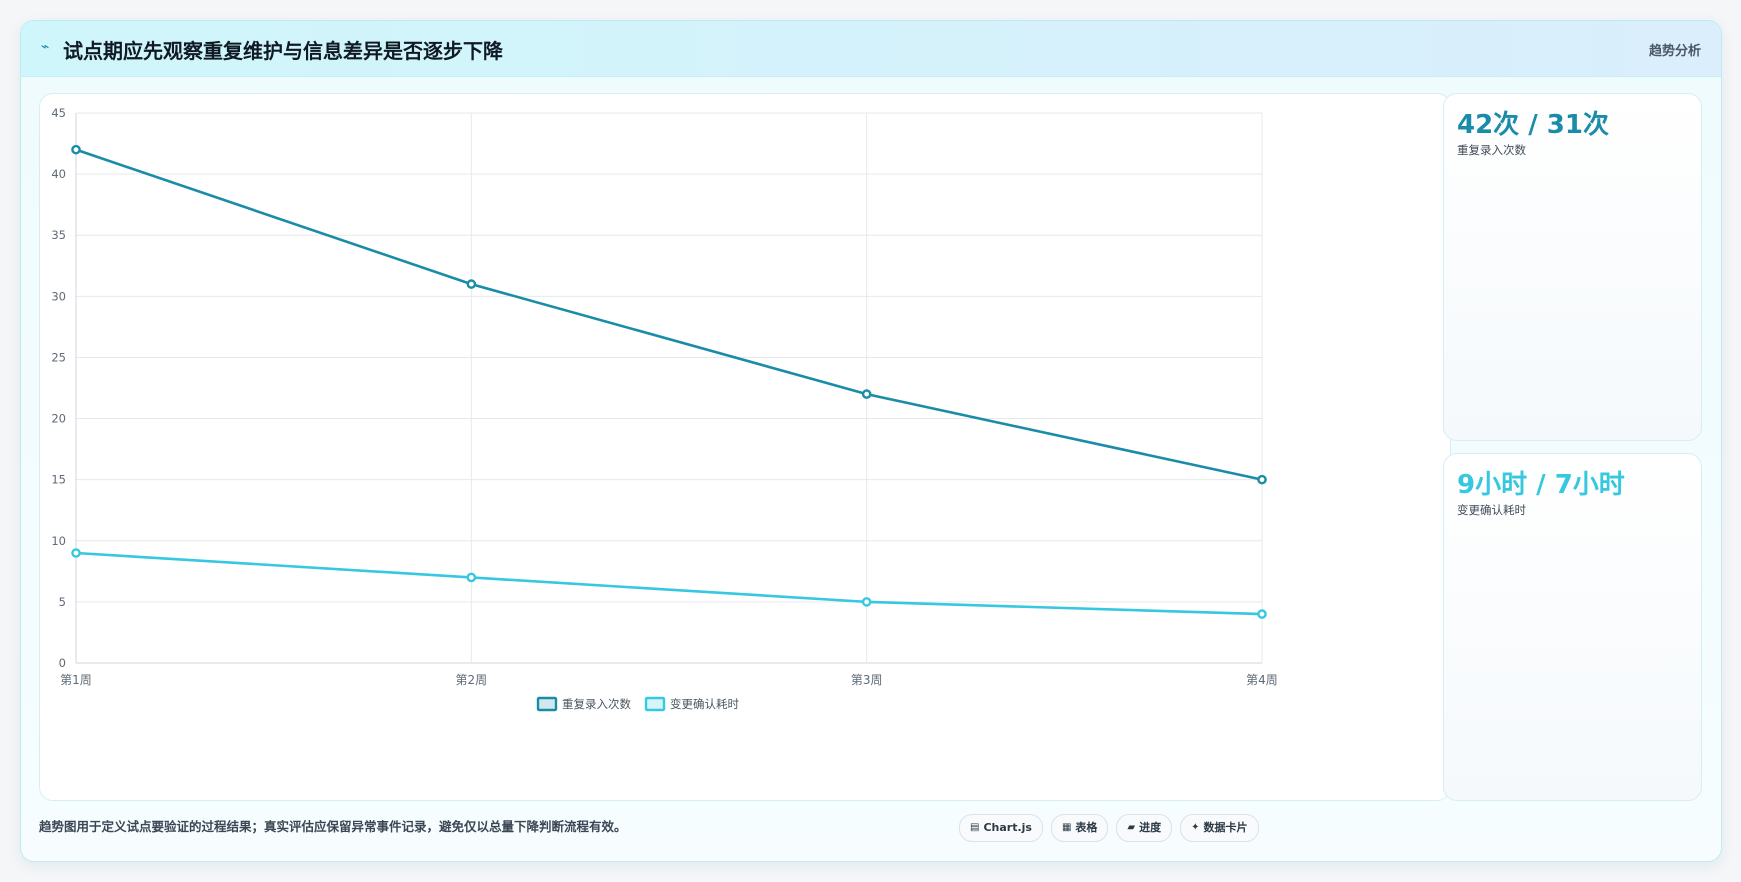  I want to click on x-tick-label: 第4周, so click(1262, 680).